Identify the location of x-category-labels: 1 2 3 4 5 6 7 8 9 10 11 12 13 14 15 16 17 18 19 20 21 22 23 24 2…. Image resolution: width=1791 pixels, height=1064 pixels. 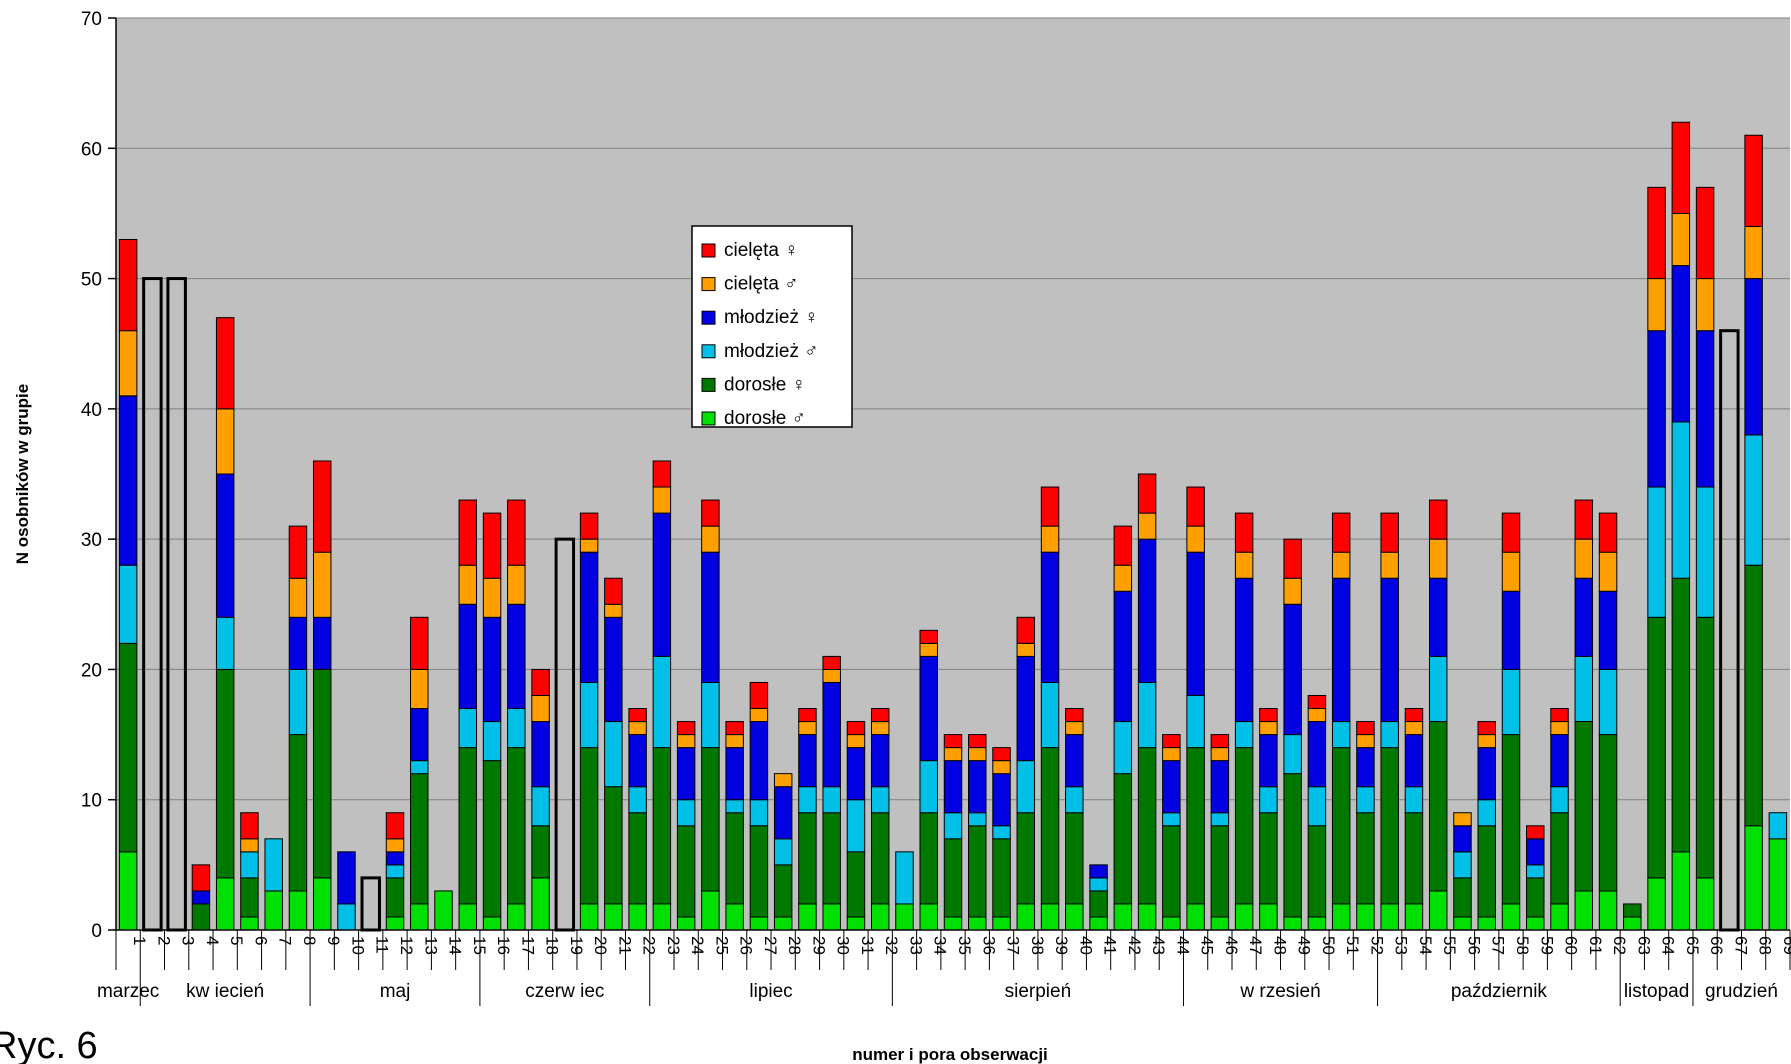
(960, 945).